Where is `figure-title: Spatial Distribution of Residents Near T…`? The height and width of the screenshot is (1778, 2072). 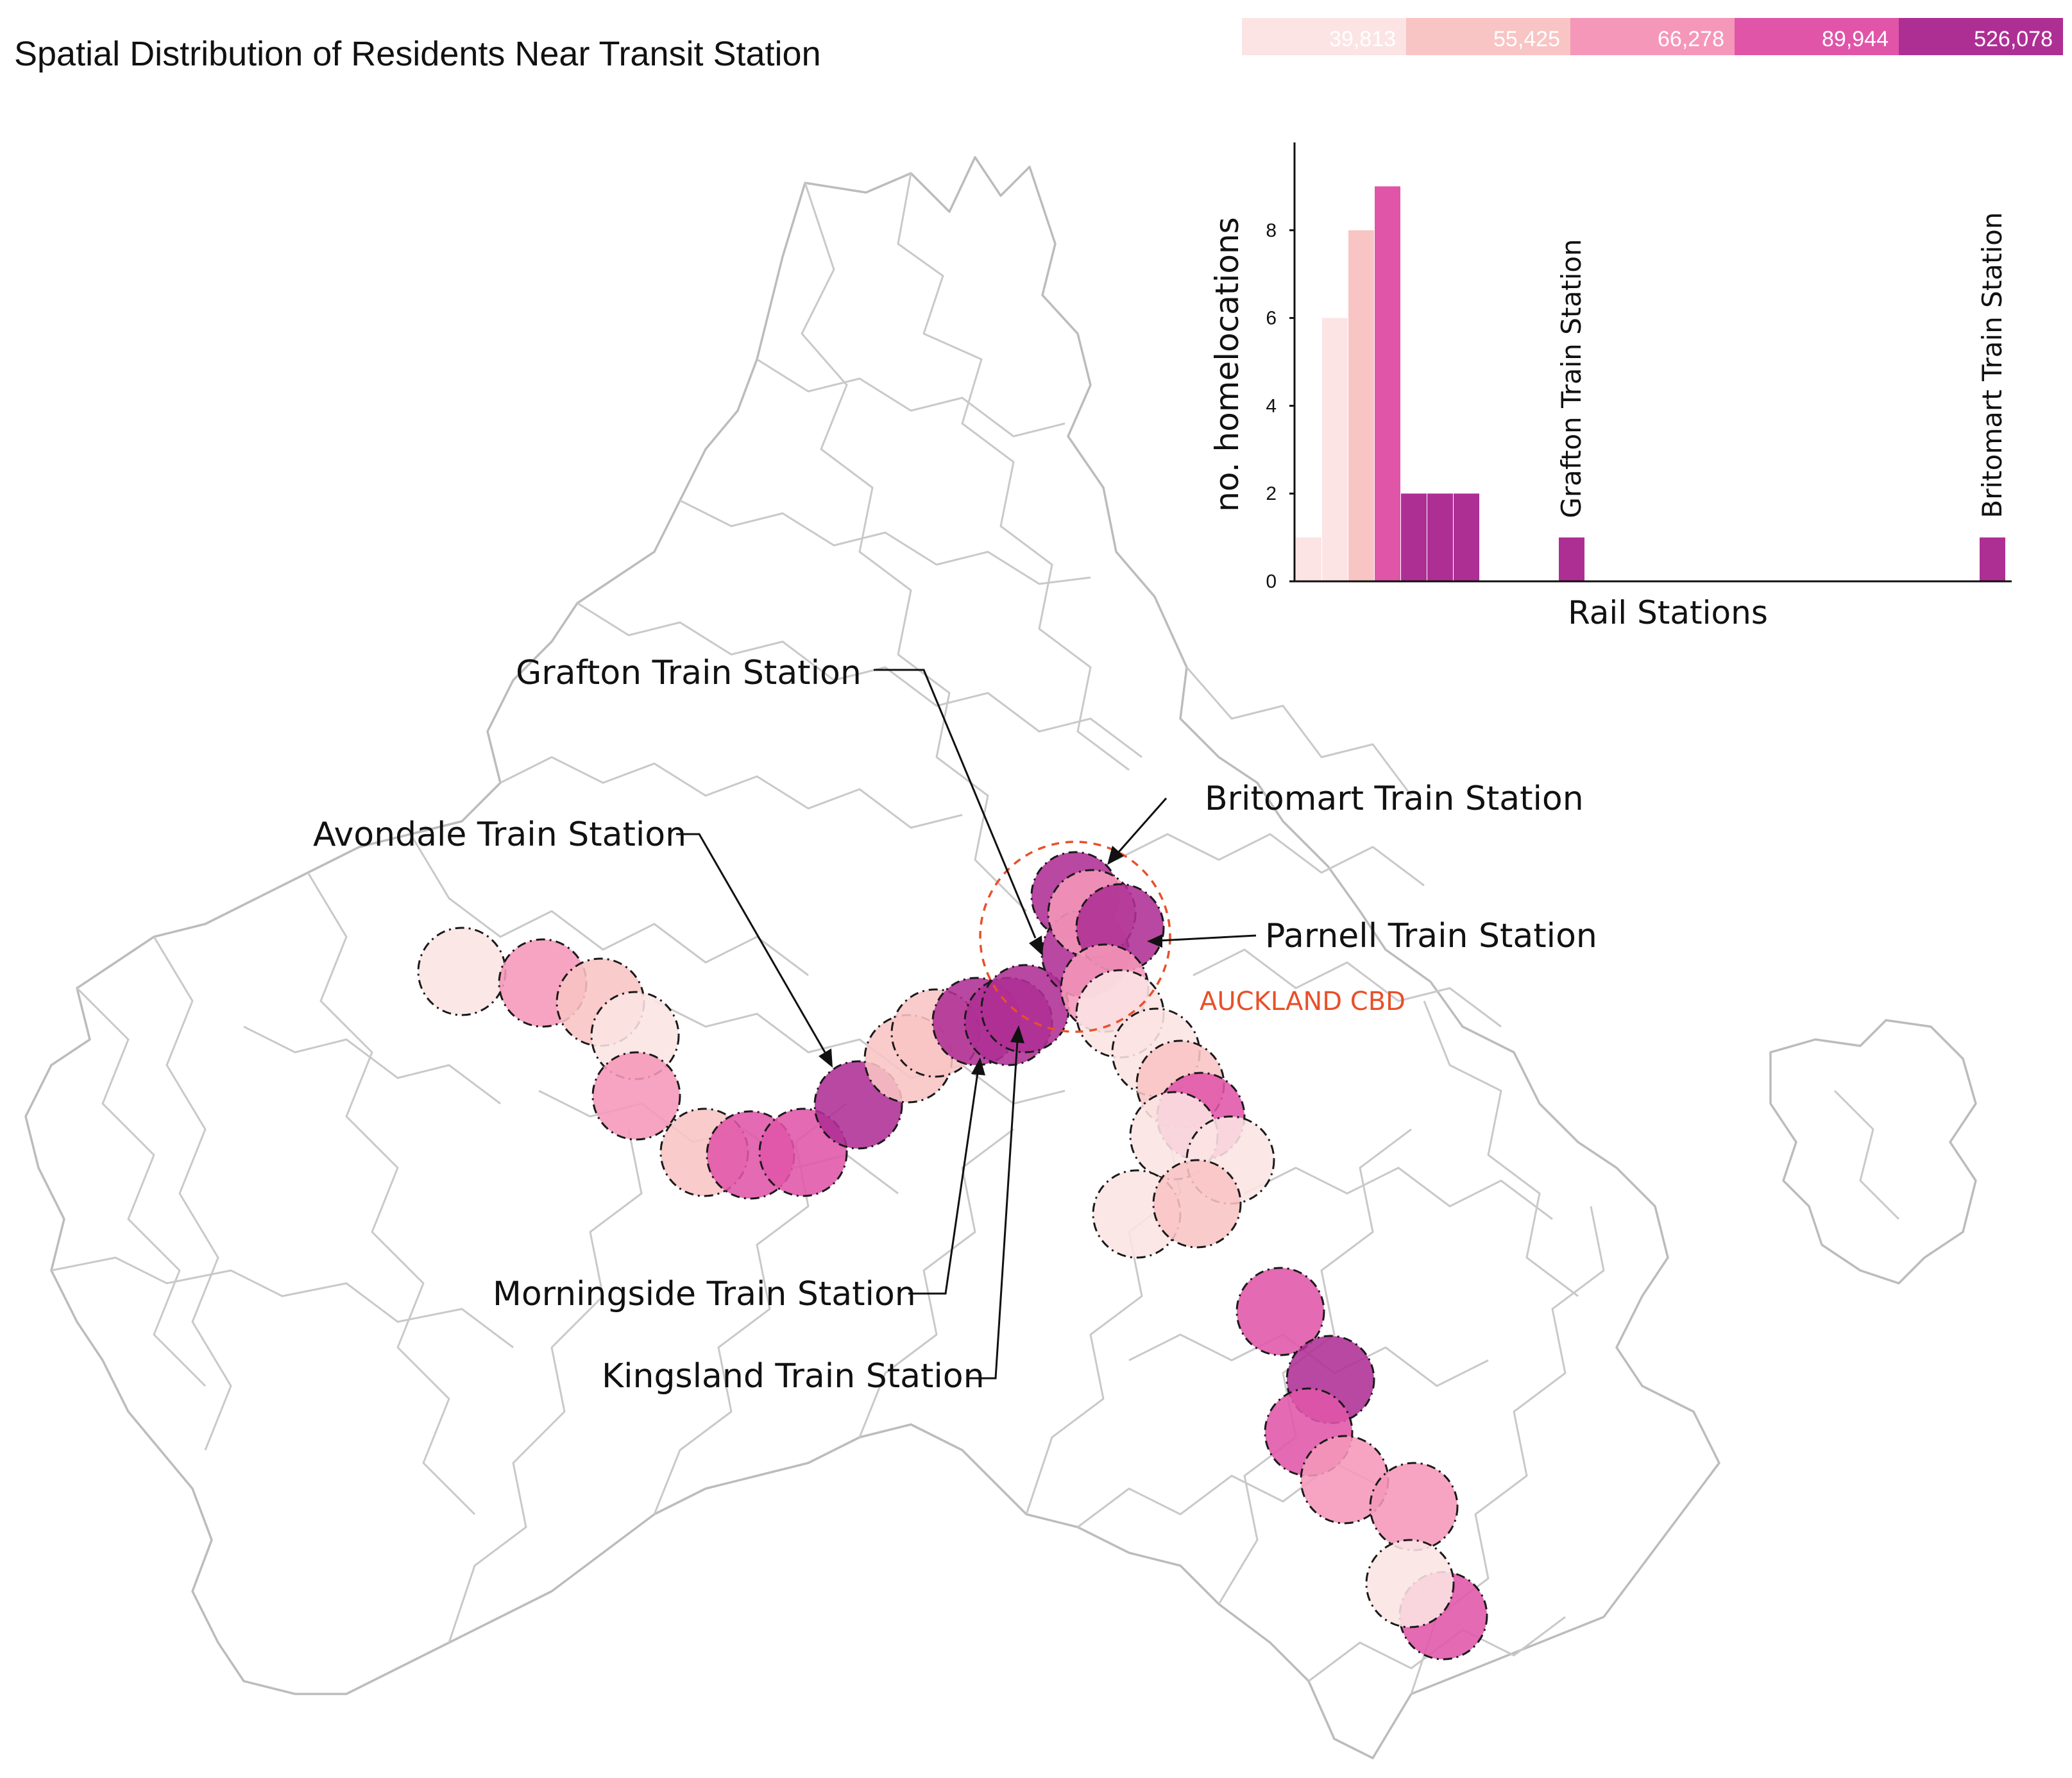 figure-title: Spatial Distribution of Residents Near T… is located at coordinates (418, 54).